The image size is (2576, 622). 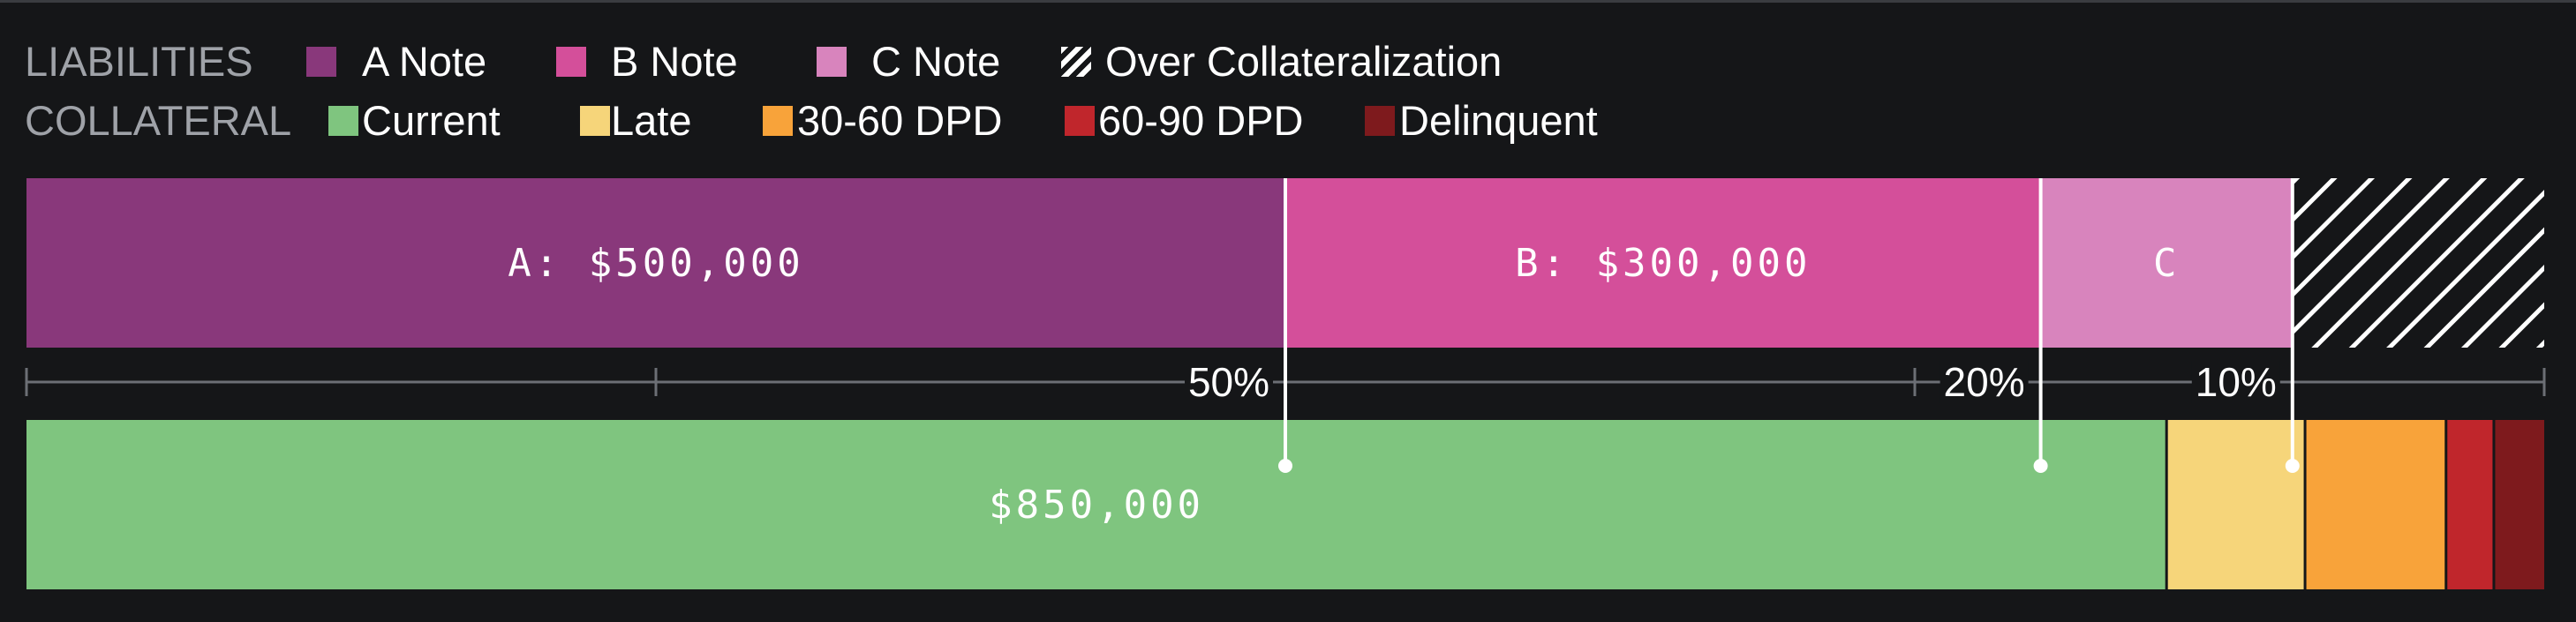 I want to click on liability-label-c-note: C, so click(x=2167, y=264).